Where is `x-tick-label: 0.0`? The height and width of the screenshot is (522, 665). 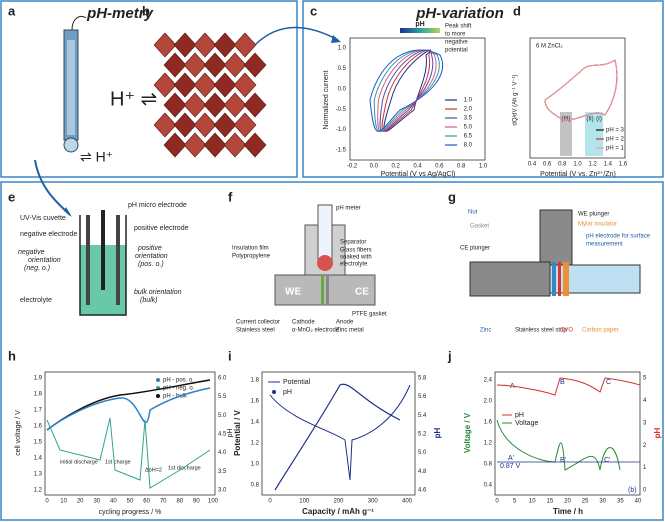 x-tick-label: 0.0 is located at coordinates (374, 167).